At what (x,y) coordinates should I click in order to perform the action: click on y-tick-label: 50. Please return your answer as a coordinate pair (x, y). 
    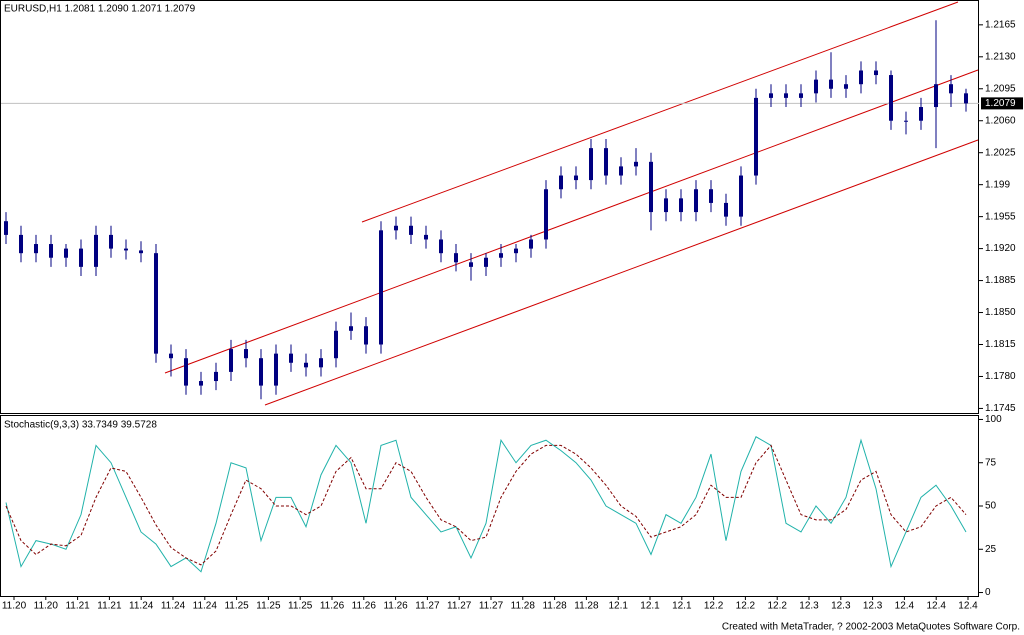
    Looking at the image, I should click on (991, 506).